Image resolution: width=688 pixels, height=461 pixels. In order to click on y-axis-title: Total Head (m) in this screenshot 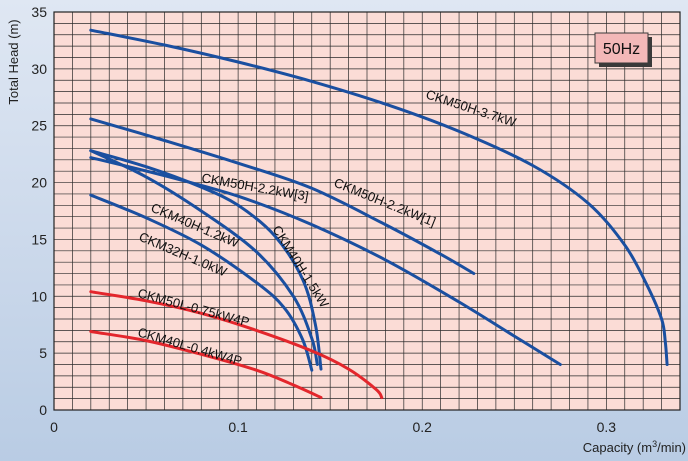, I will do `click(13, 61)`.